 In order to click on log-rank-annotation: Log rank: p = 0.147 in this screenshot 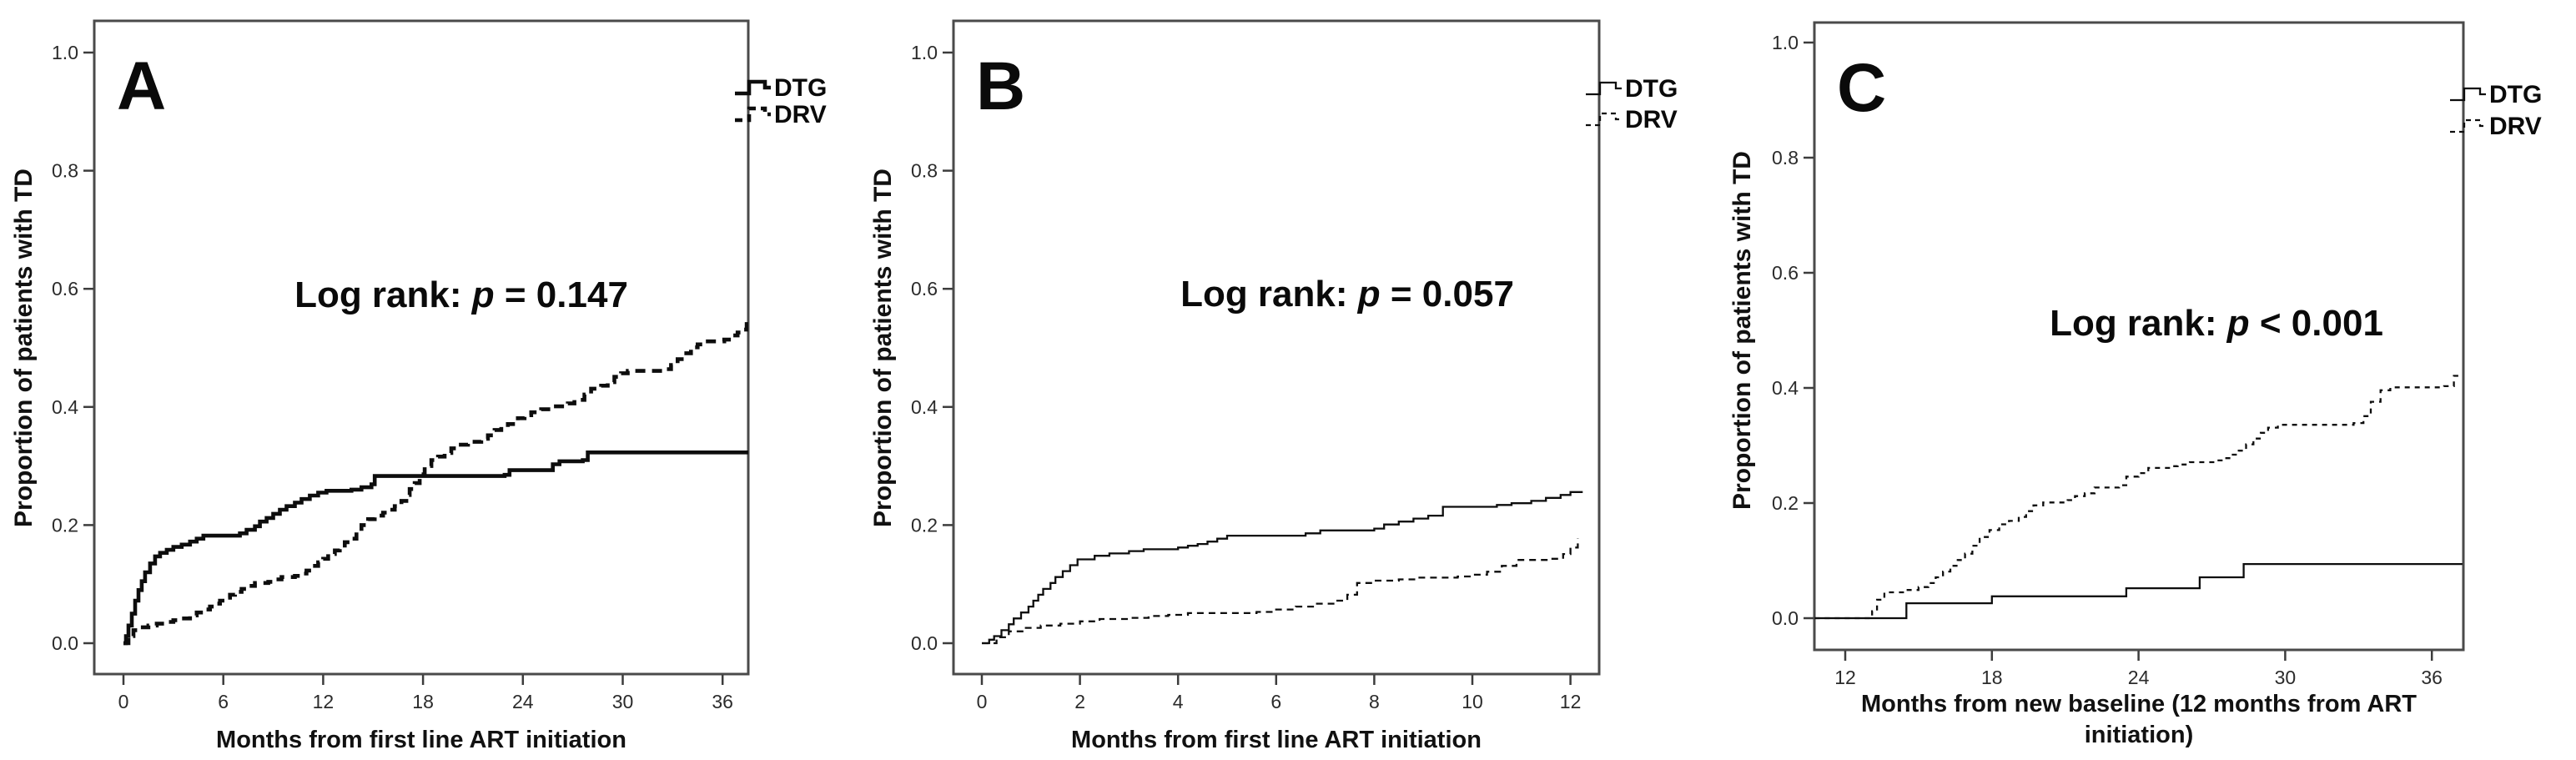, I will do `click(461, 294)`.